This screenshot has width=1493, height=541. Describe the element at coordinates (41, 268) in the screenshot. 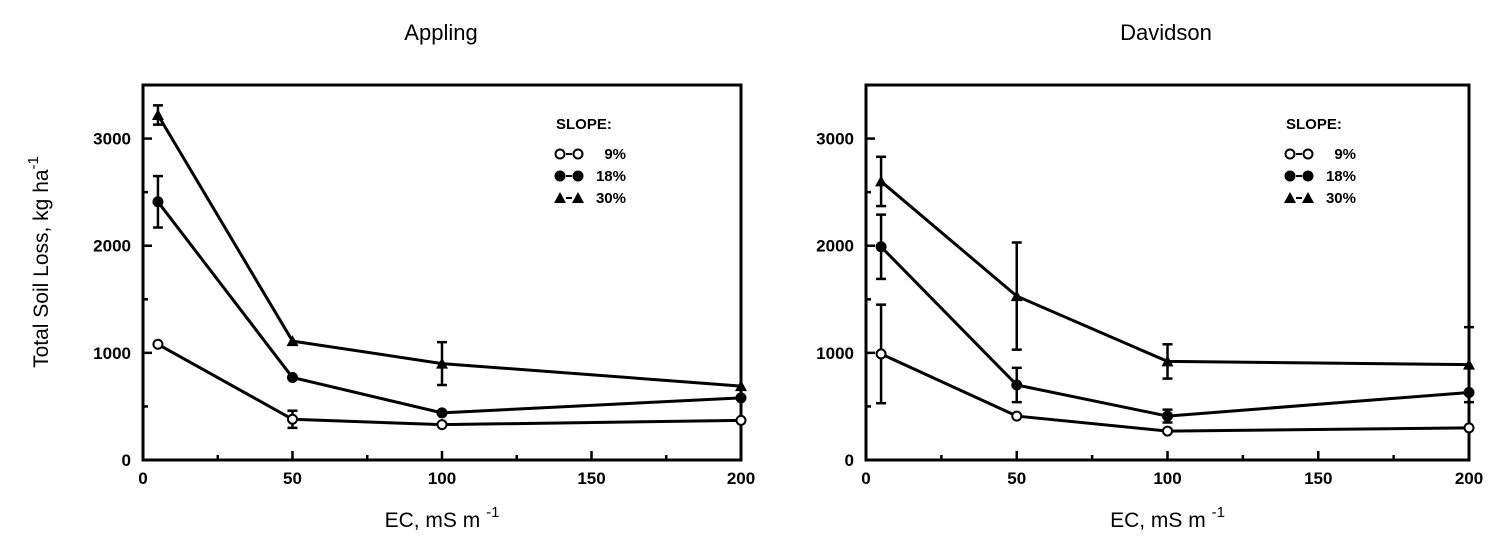

I see `y-axis-title-main: Total Soil Loss, kg ha` at that location.